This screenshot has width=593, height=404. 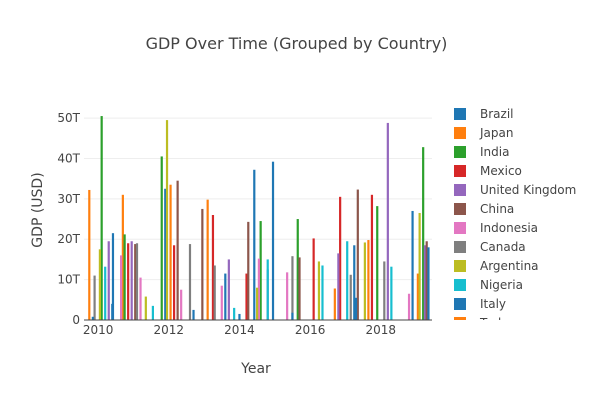 I want to click on legend-label: Brazil, so click(x=497, y=114).